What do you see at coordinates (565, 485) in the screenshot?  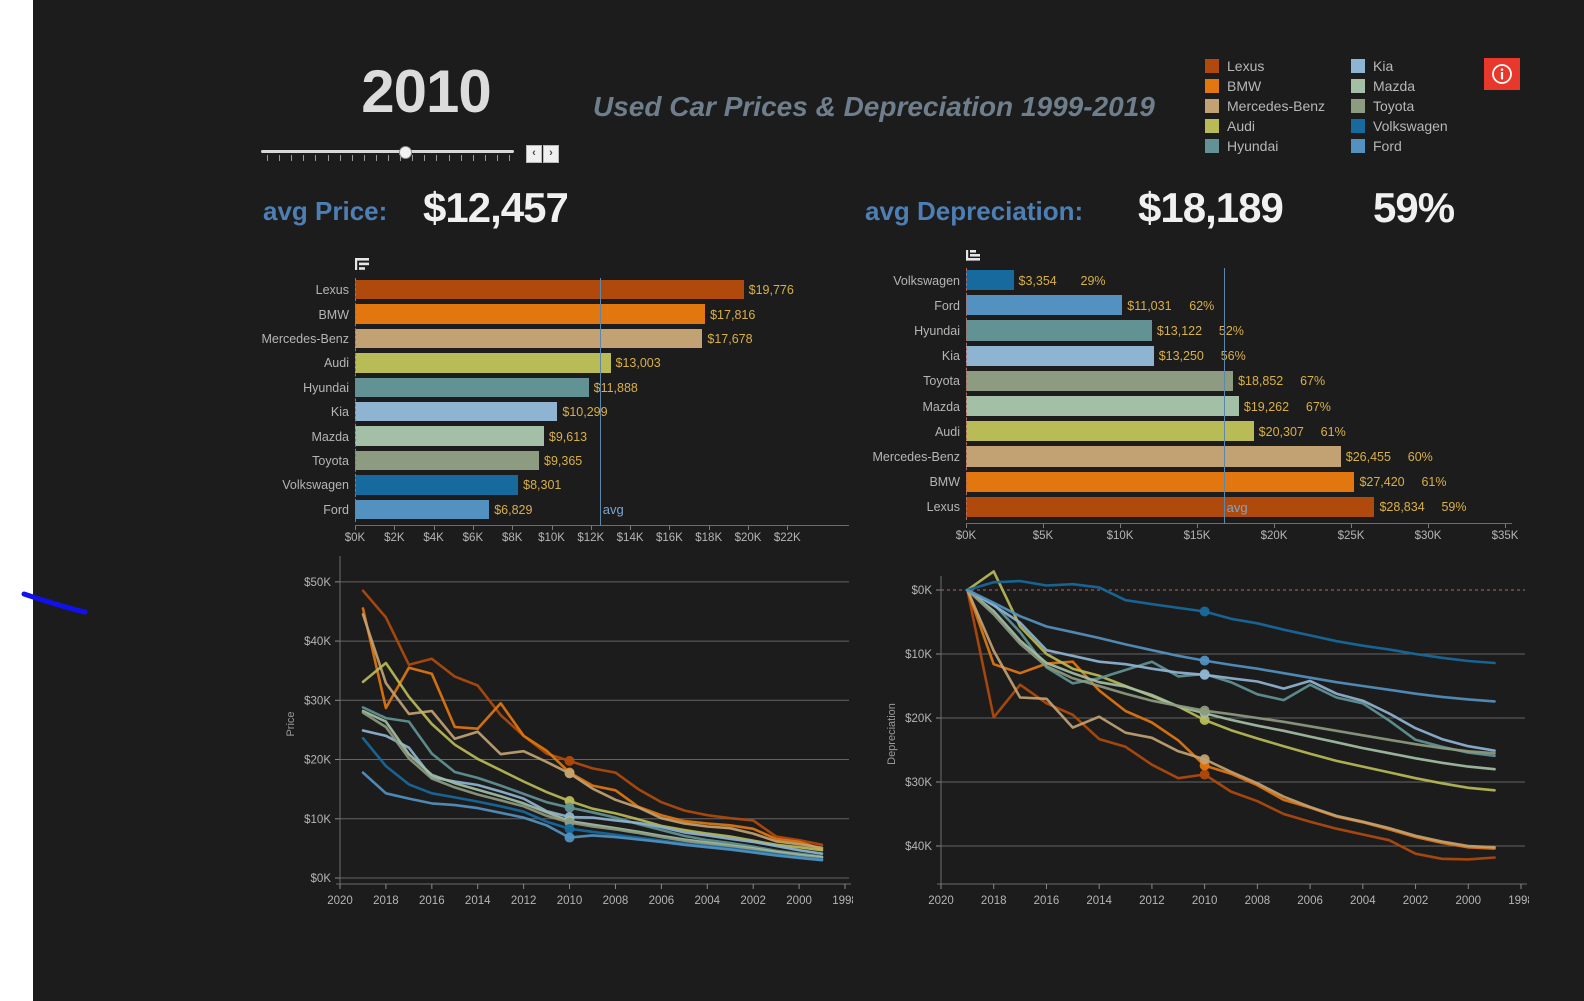 I see `table-row: Volkswagen $8,301` at bounding box center [565, 485].